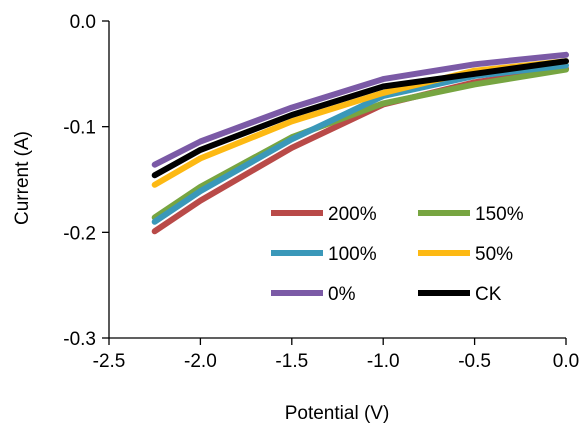 The image size is (580, 428). What do you see at coordinates (109, 361) in the screenshot?
I see `x-tick-label: -2.5` at bounding box center [109, 361].